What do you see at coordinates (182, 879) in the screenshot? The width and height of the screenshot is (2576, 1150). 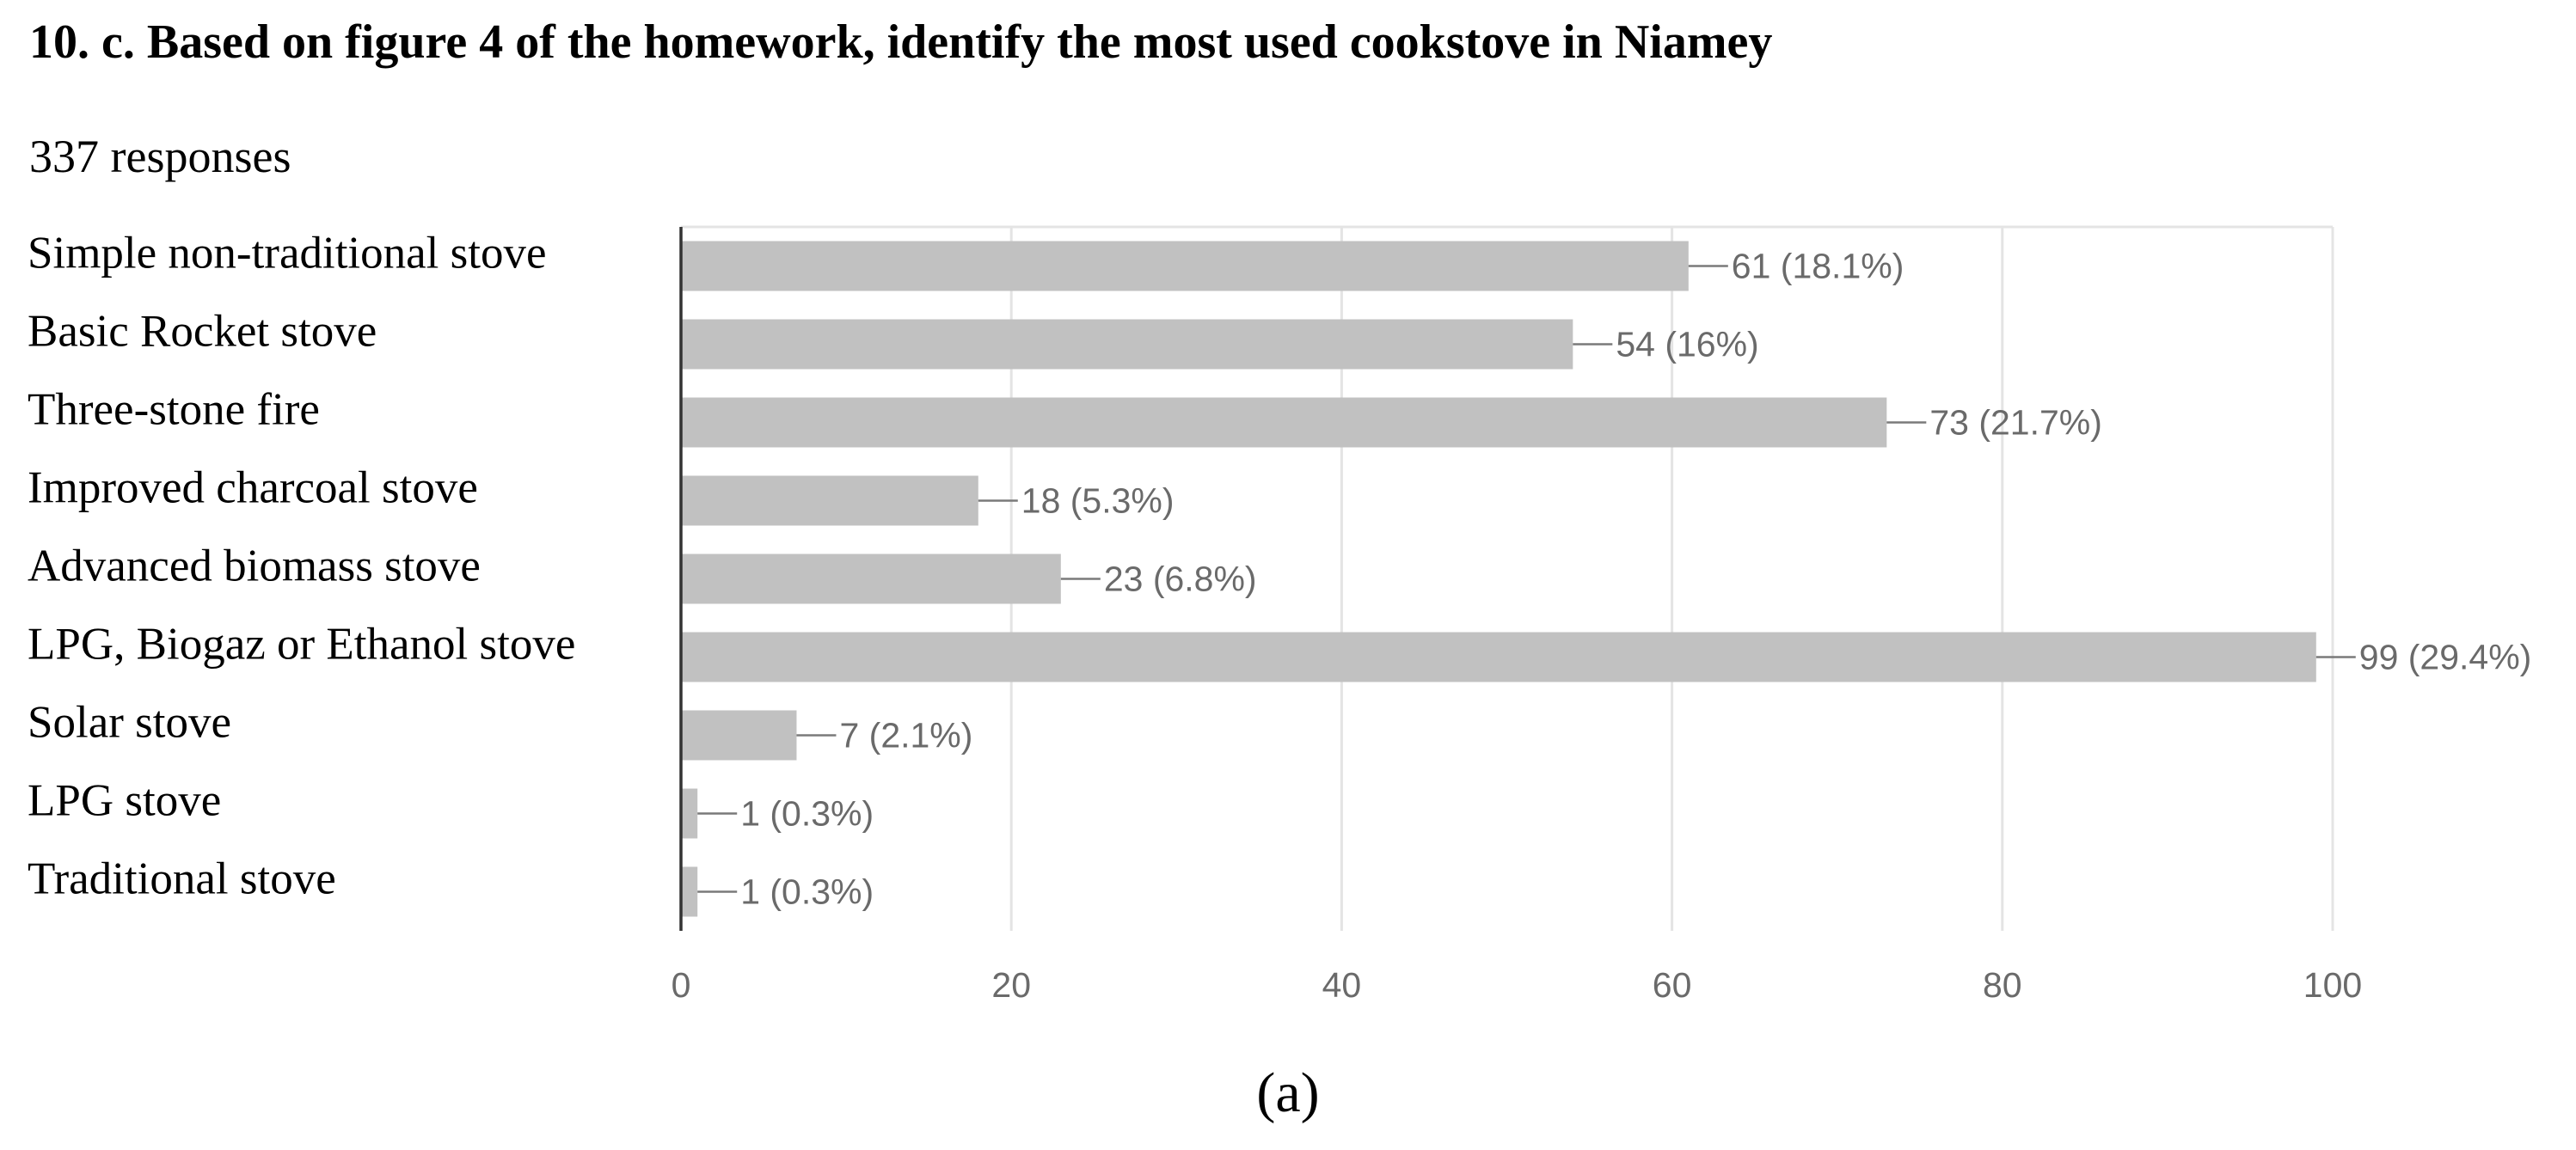 I see `category-label: Traditional stove` at bounding box center [182, 879].